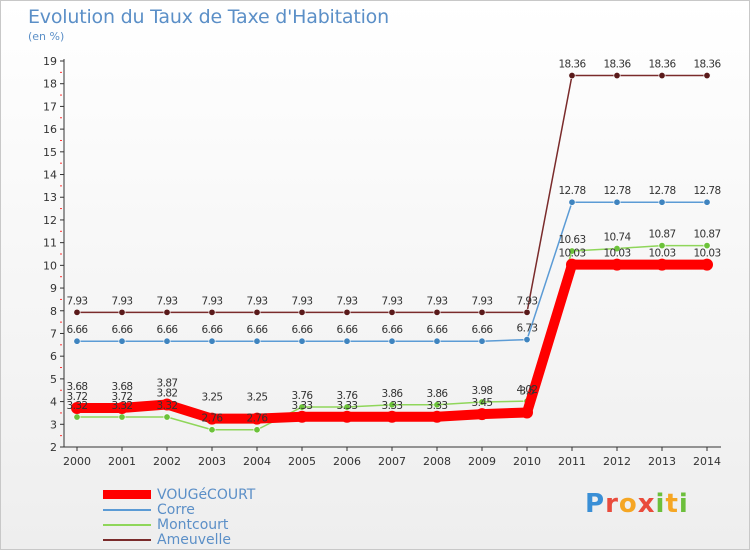 The height and width of the screenshot is (550, 750). What do you see at coordinates (53, 356) in the screenshot?
I see `y-tick-label: 6` at bounding box center [53, 356].